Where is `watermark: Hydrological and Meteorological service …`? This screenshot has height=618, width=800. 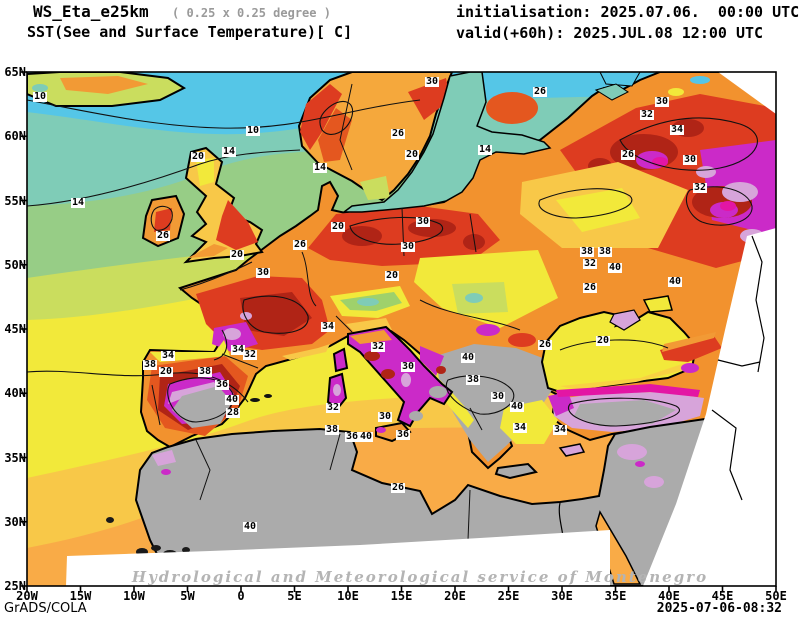
watermark: Hydrological and Meteorological service … is located at coordinates (420, 577).